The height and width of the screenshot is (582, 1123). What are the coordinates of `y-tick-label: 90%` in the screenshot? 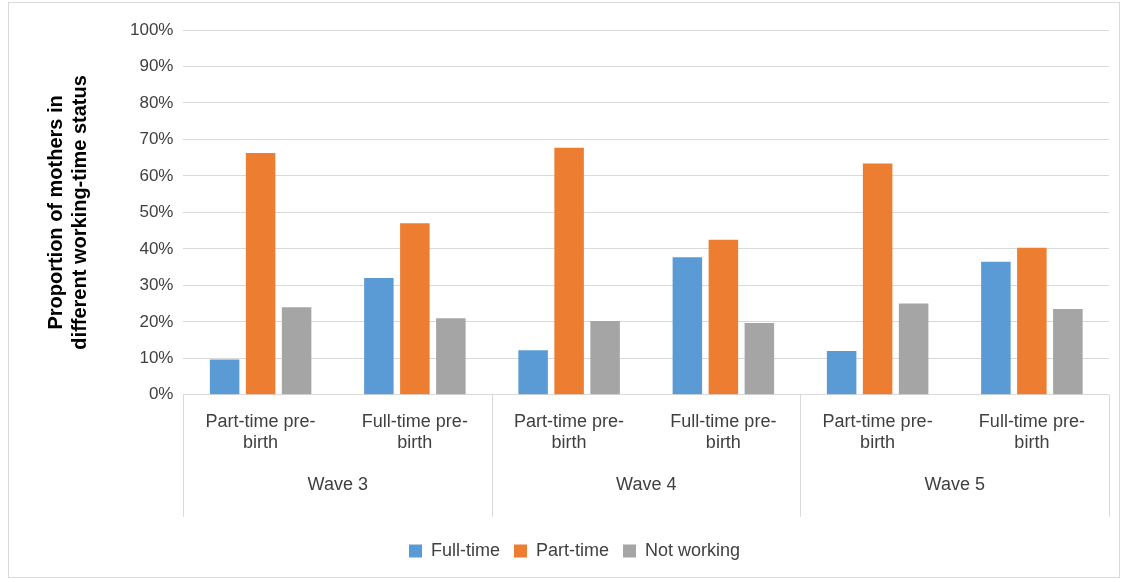 It's located at (156, 66).